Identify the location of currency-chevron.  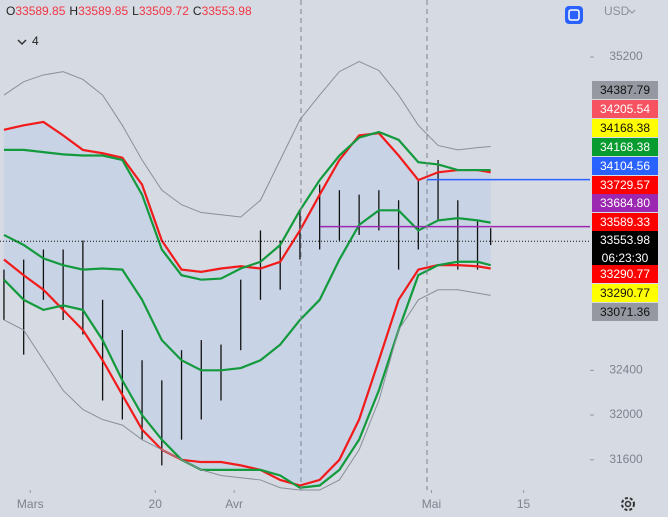
(632, 11).